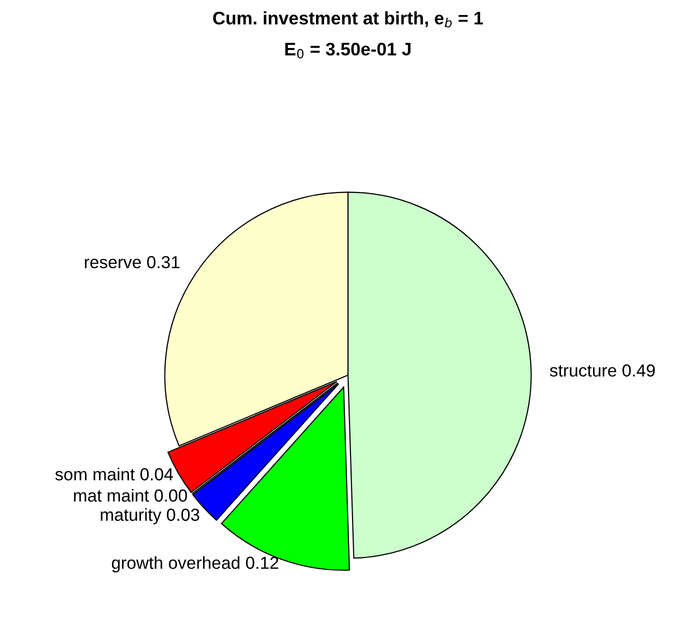  I want to click on chart-subtitle: E$_{0}$ = 3.50e-01 J, so click(348, 50).